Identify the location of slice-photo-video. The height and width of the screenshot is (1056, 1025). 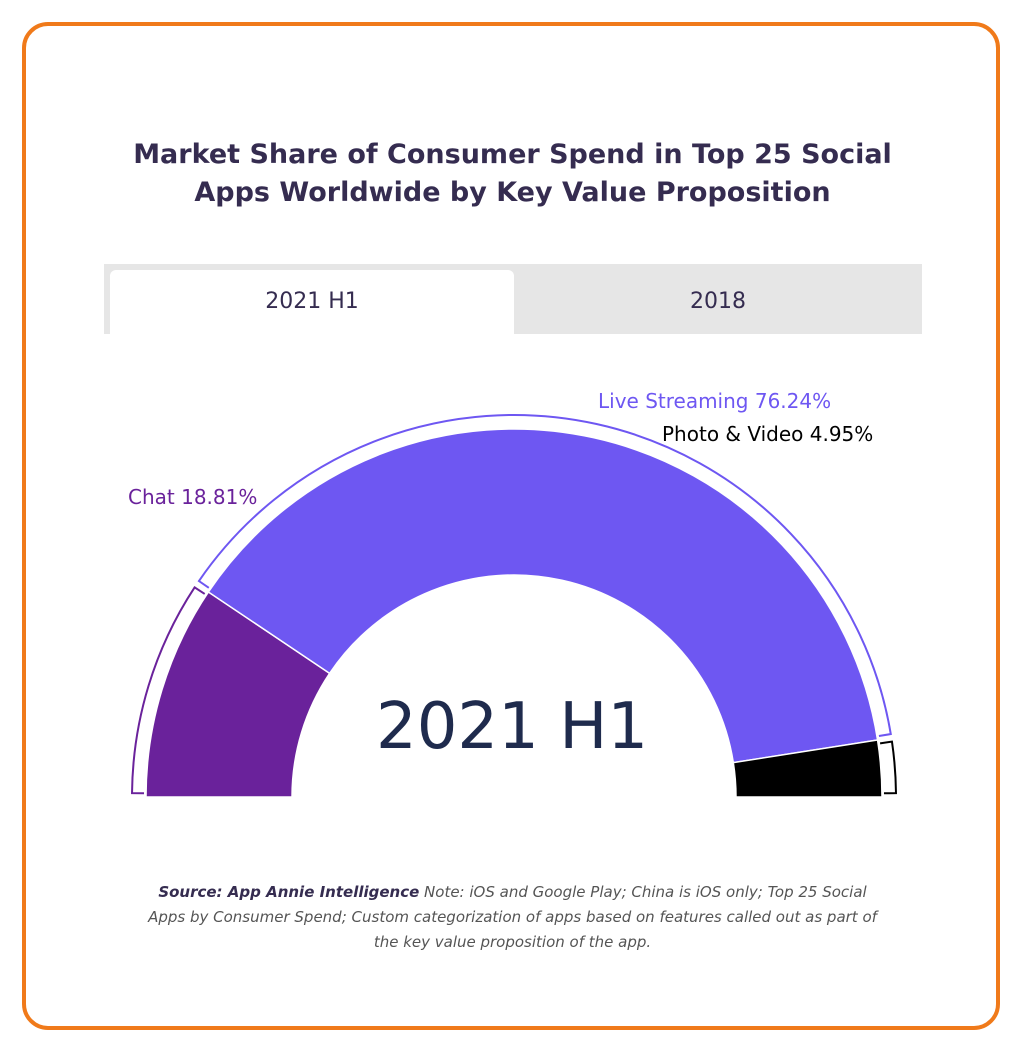
(807, 768).